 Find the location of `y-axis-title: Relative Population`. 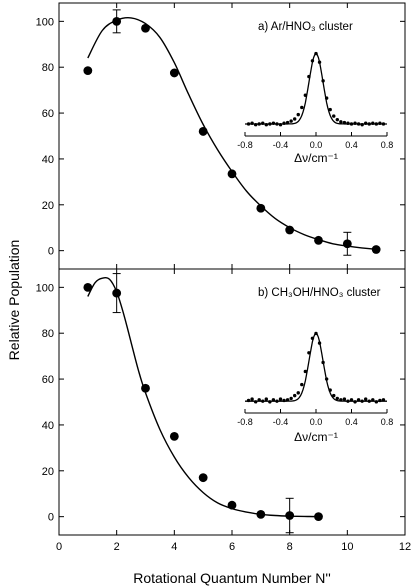

y-axis-title: Relative Population is located at coordinates (14, 300).